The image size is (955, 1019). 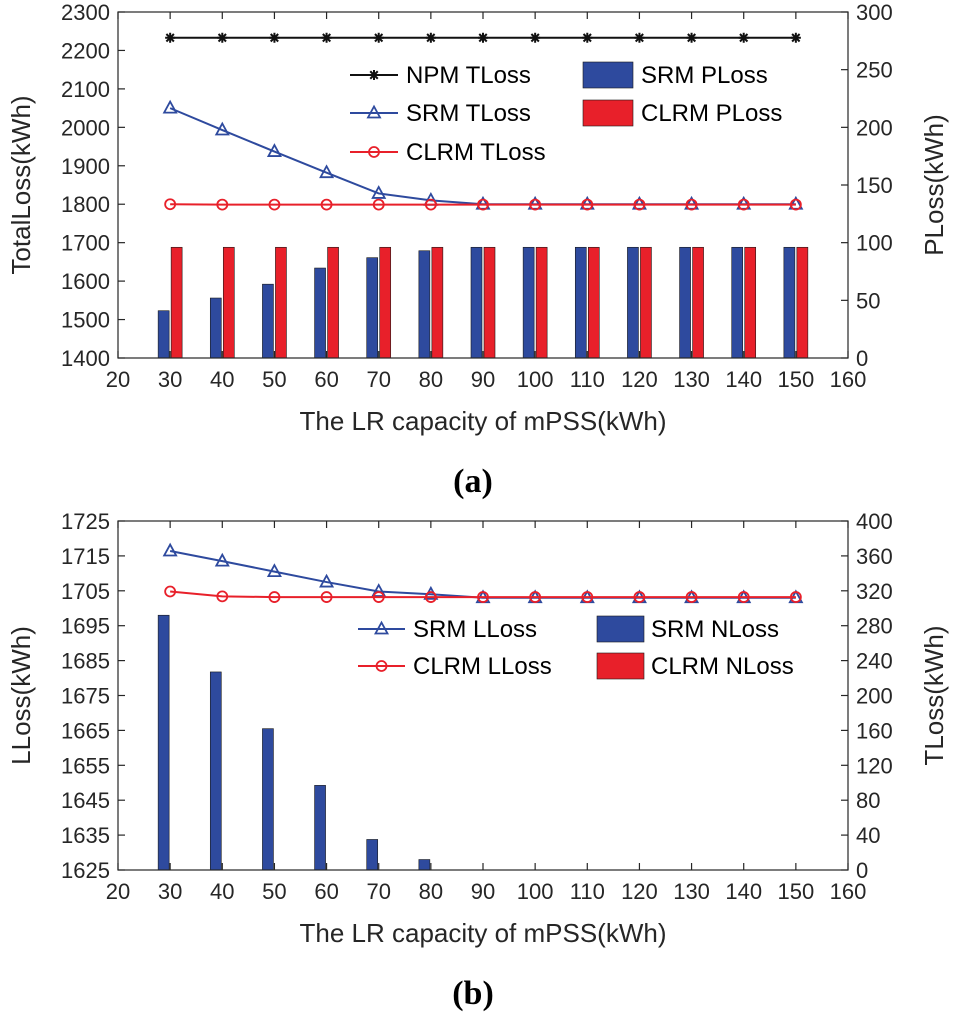 What do you see at coordinates (222, 891) in the screenshot?
I see `x-tick-label-40: 40` at bounding box center [222, 891].